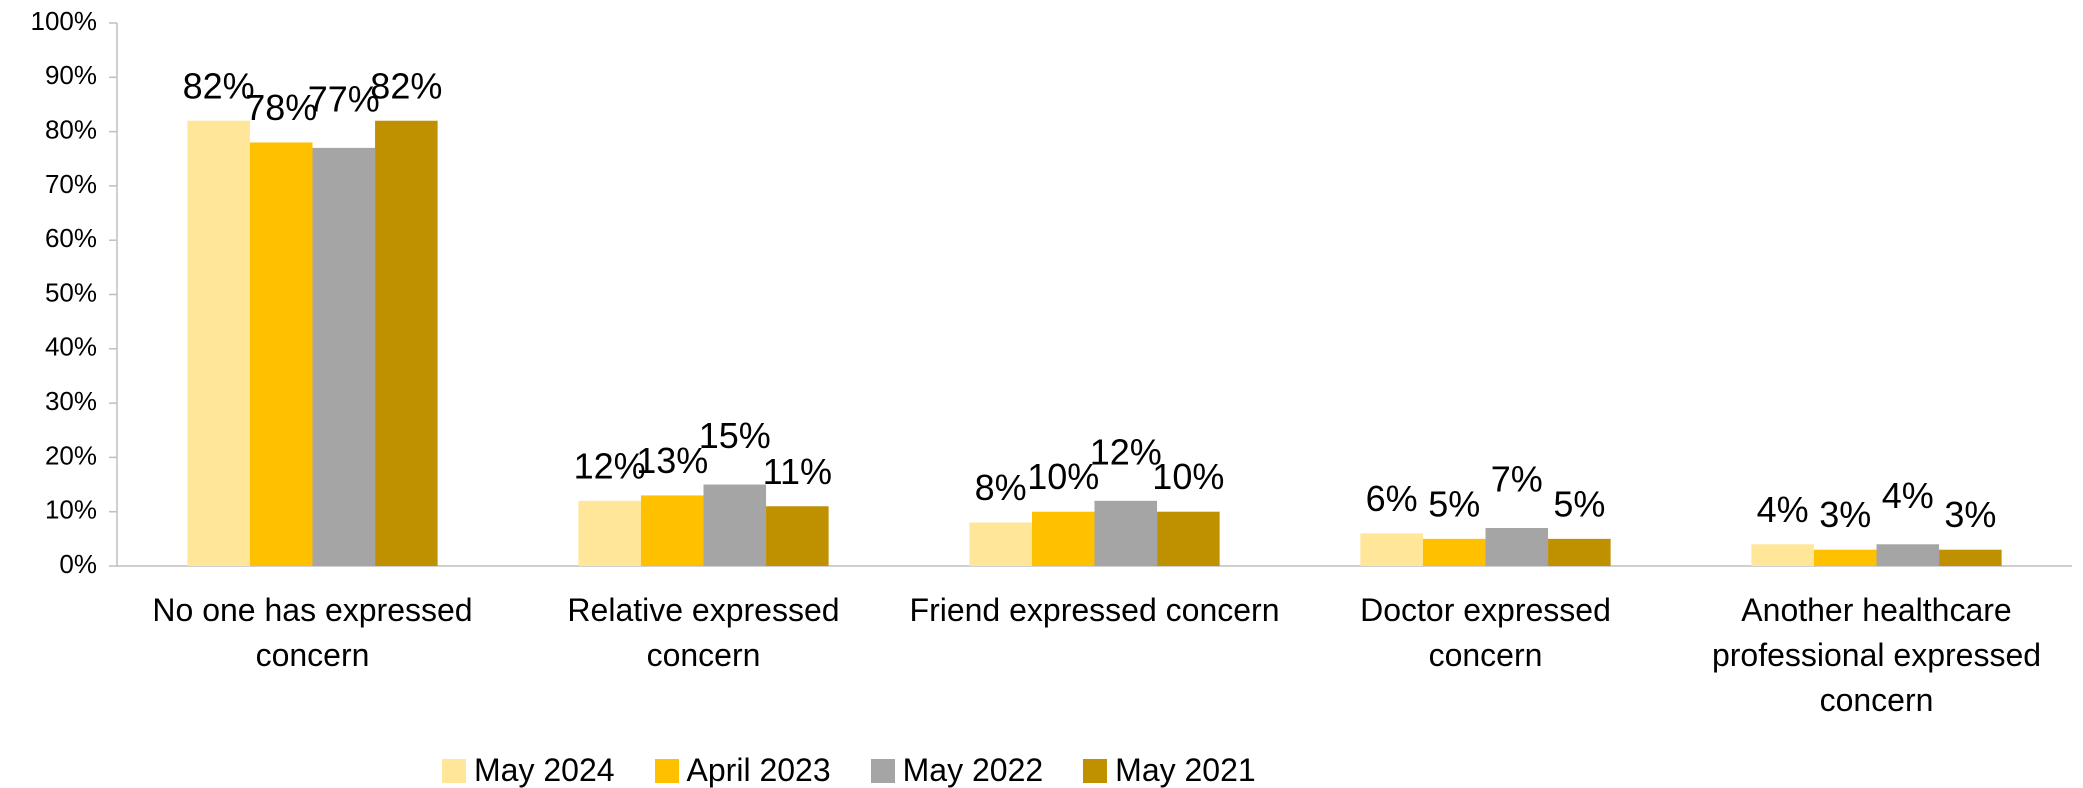 Image resolution: width=2083 pixels, height=788 pixels. Describe the element at coordinates (78, 564) in the screenshot. I see `y-tick-label: 0%` at that location.